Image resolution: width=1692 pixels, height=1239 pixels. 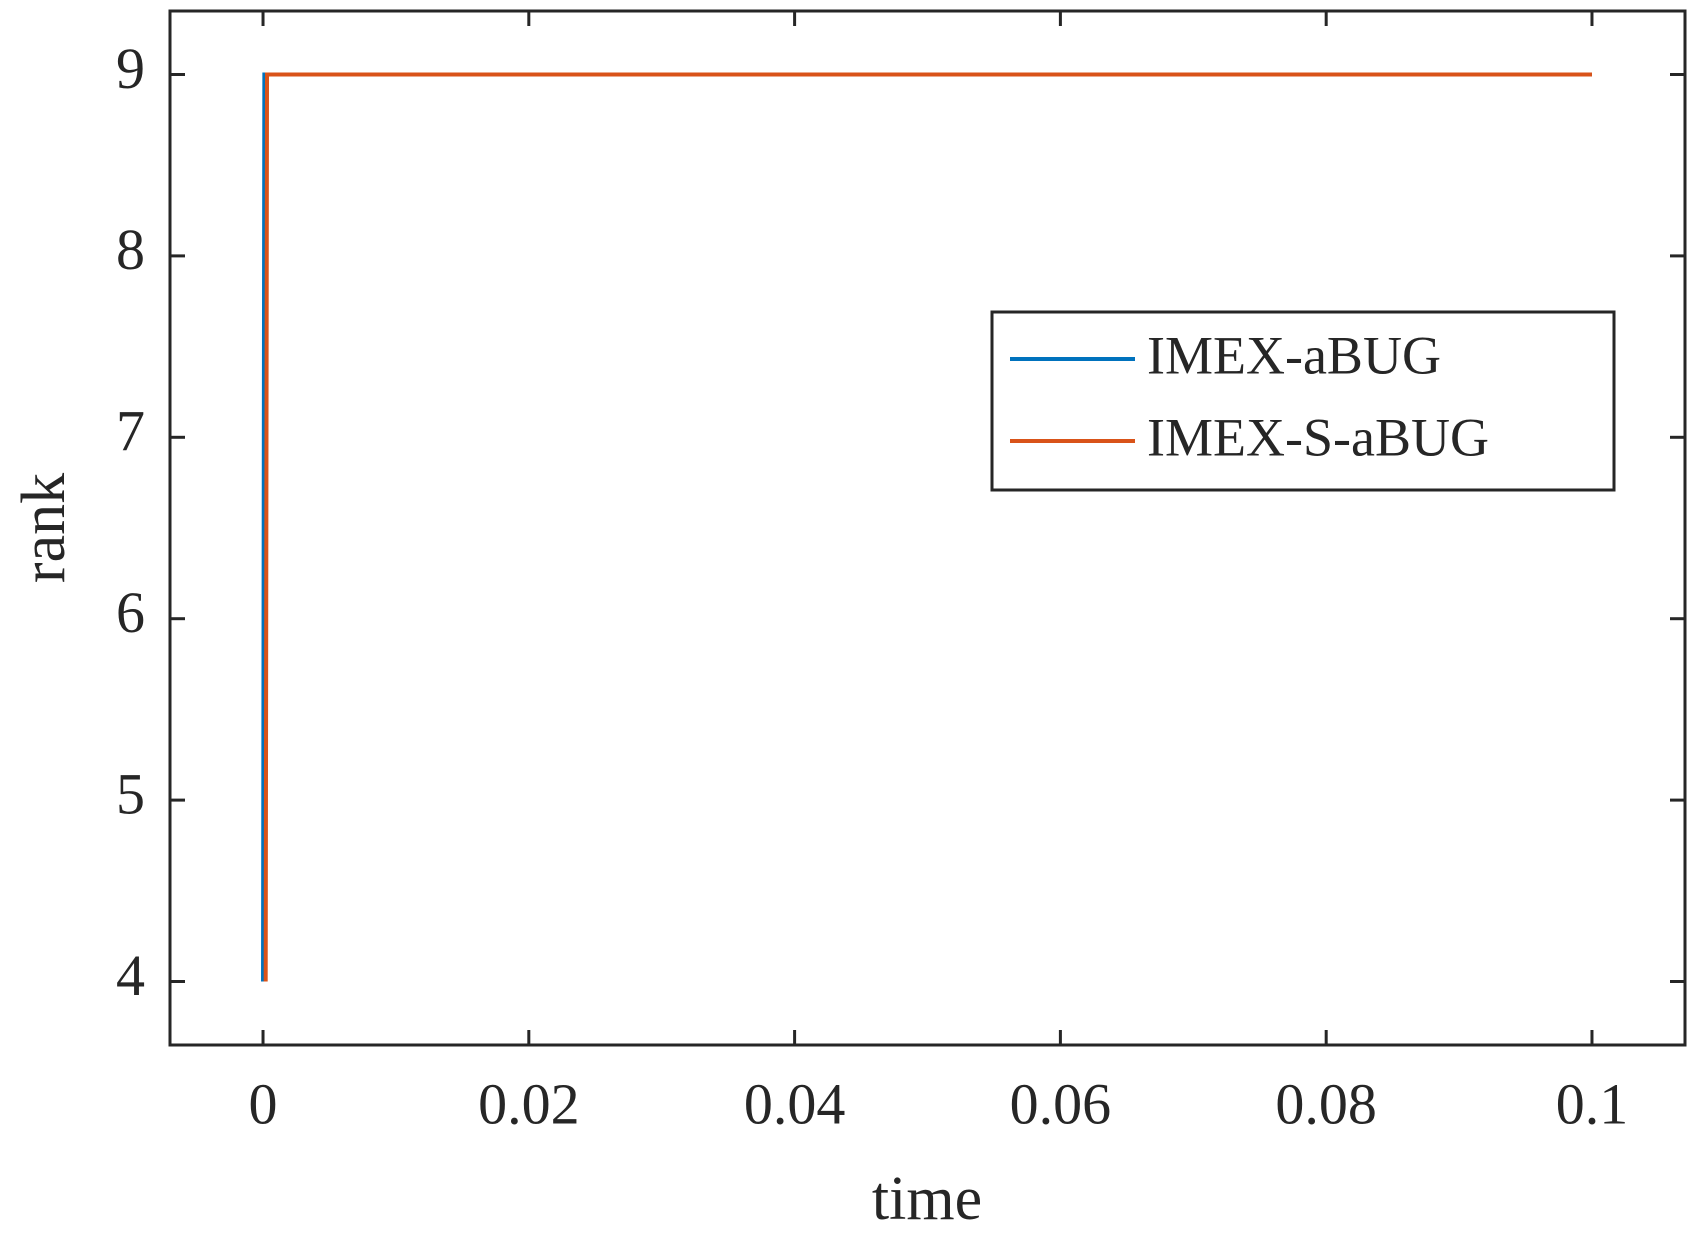 I want to click on y-tick-label: 5, so click(x=130, y=793).